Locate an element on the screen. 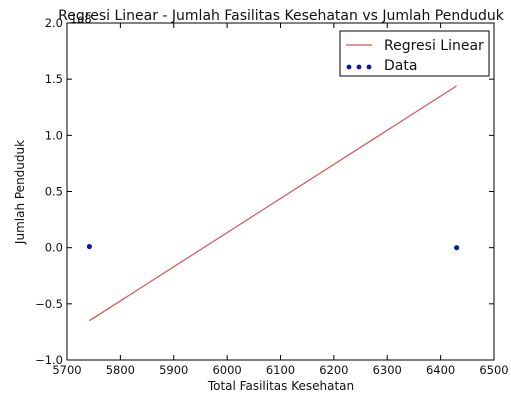 Image resolution: width=511 pixels, height=394 pixels. x-tick-label: 5900 is located at coordinates (173, 370).